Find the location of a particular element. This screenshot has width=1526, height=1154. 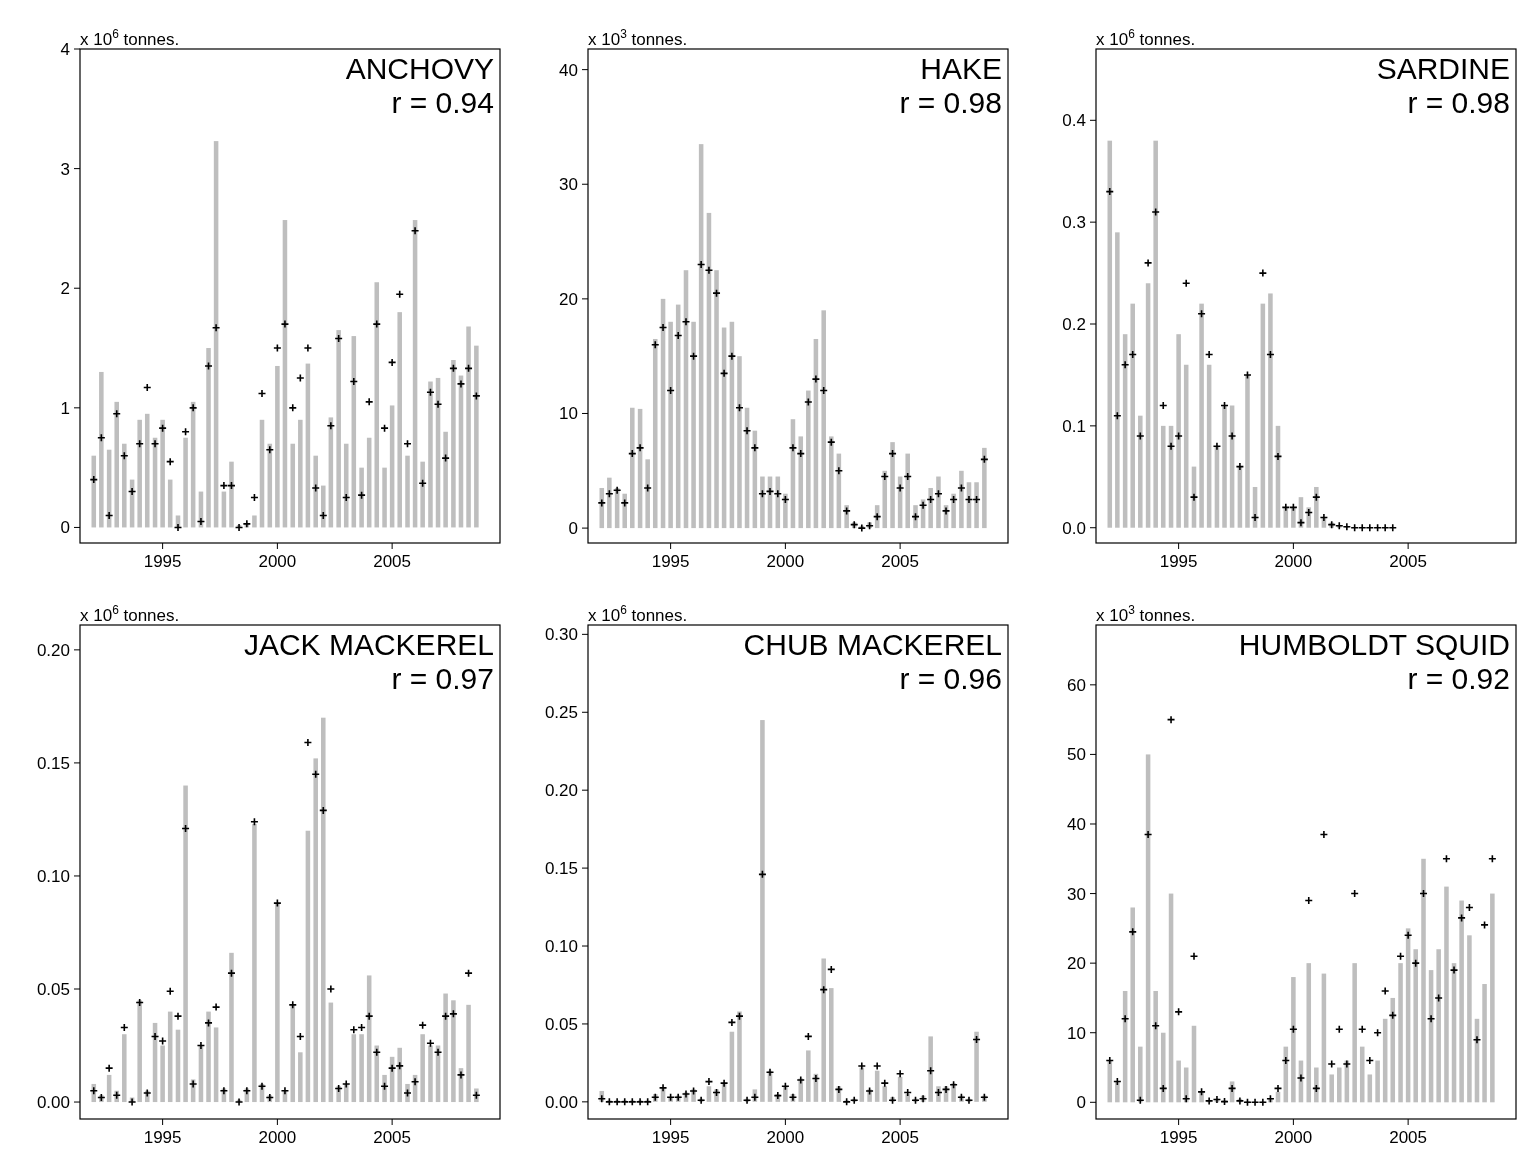

chart-title: ANCHOVY is located at coordinates (419, 68).